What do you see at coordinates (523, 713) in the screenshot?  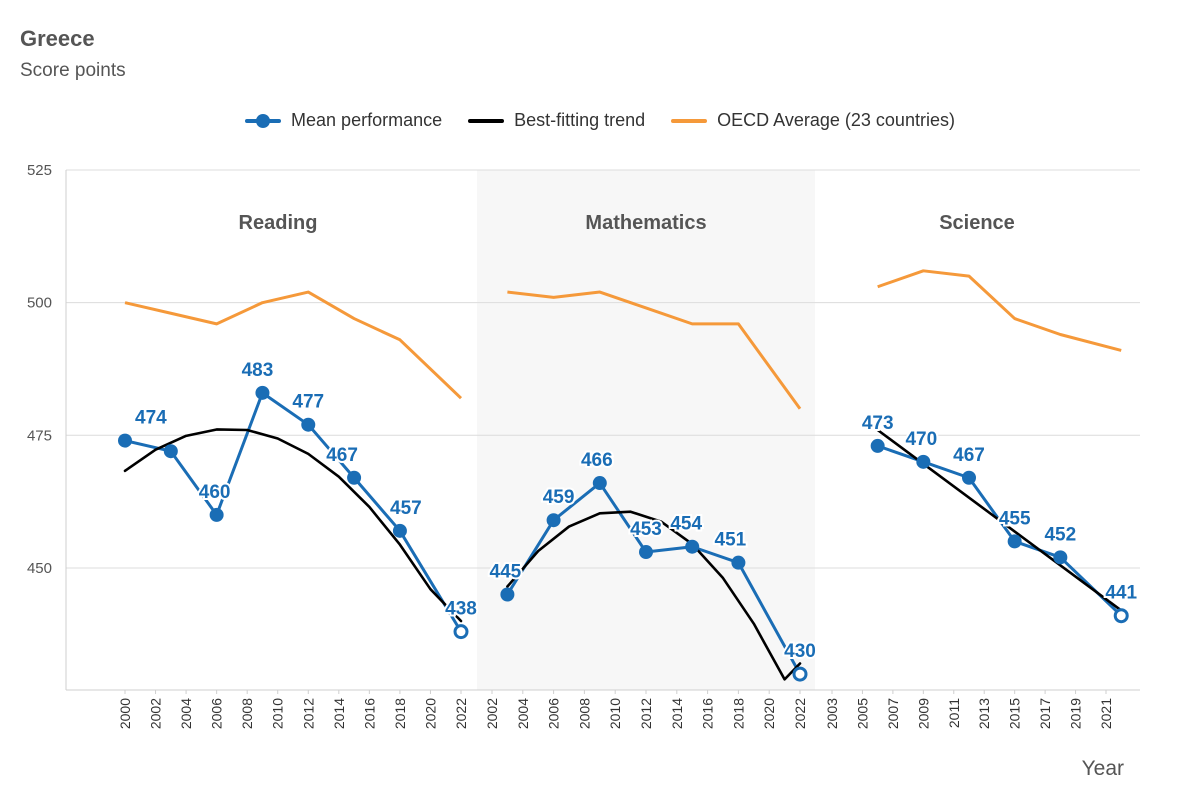 I see `x-tick-label-mathematics: 2004` at bounding box center [523, 713].